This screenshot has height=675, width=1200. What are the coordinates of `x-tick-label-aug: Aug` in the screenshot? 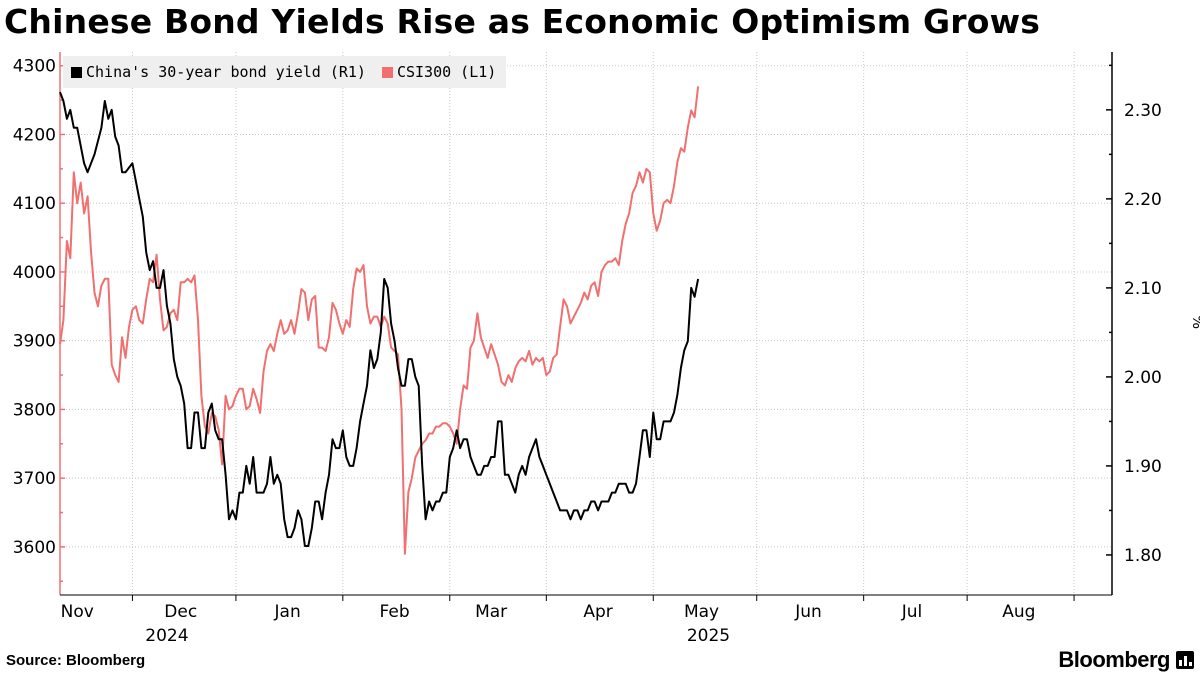 It's located at (1018, 612).